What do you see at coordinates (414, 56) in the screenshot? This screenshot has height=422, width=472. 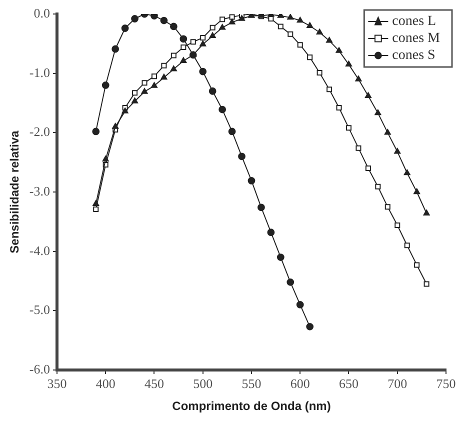 I see `legend-label: cones S` at bounding box center [414, 56].